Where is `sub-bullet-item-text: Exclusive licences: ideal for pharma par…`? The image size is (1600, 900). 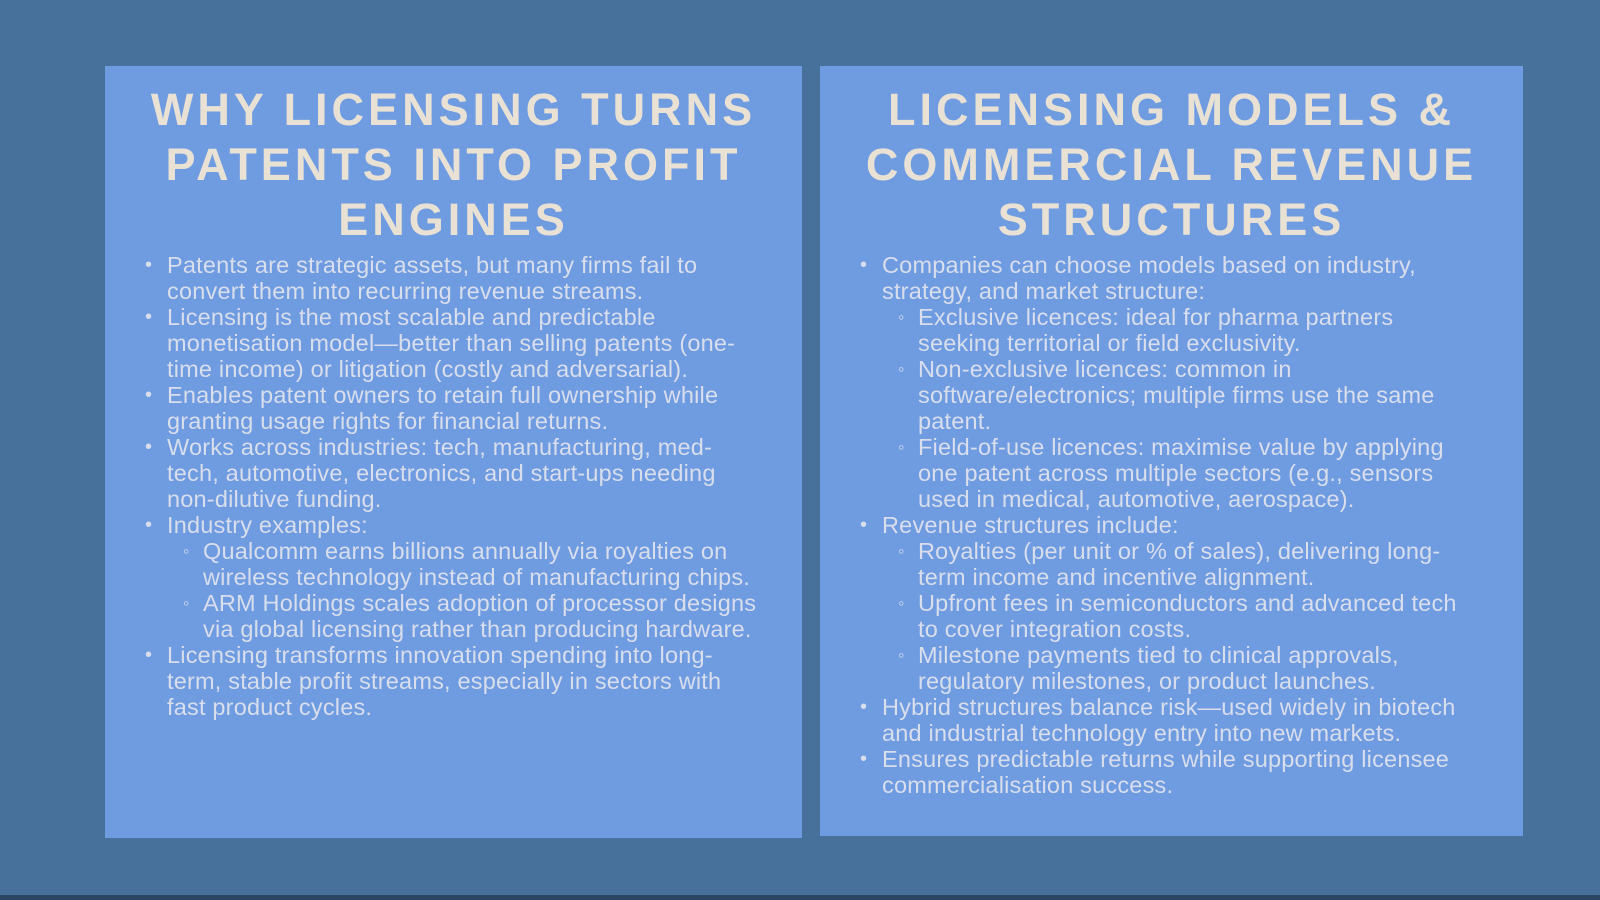
sub-bullet-item-text: Exclusive licences: ideal for pharma par… is located at coordinates (1156, 330).